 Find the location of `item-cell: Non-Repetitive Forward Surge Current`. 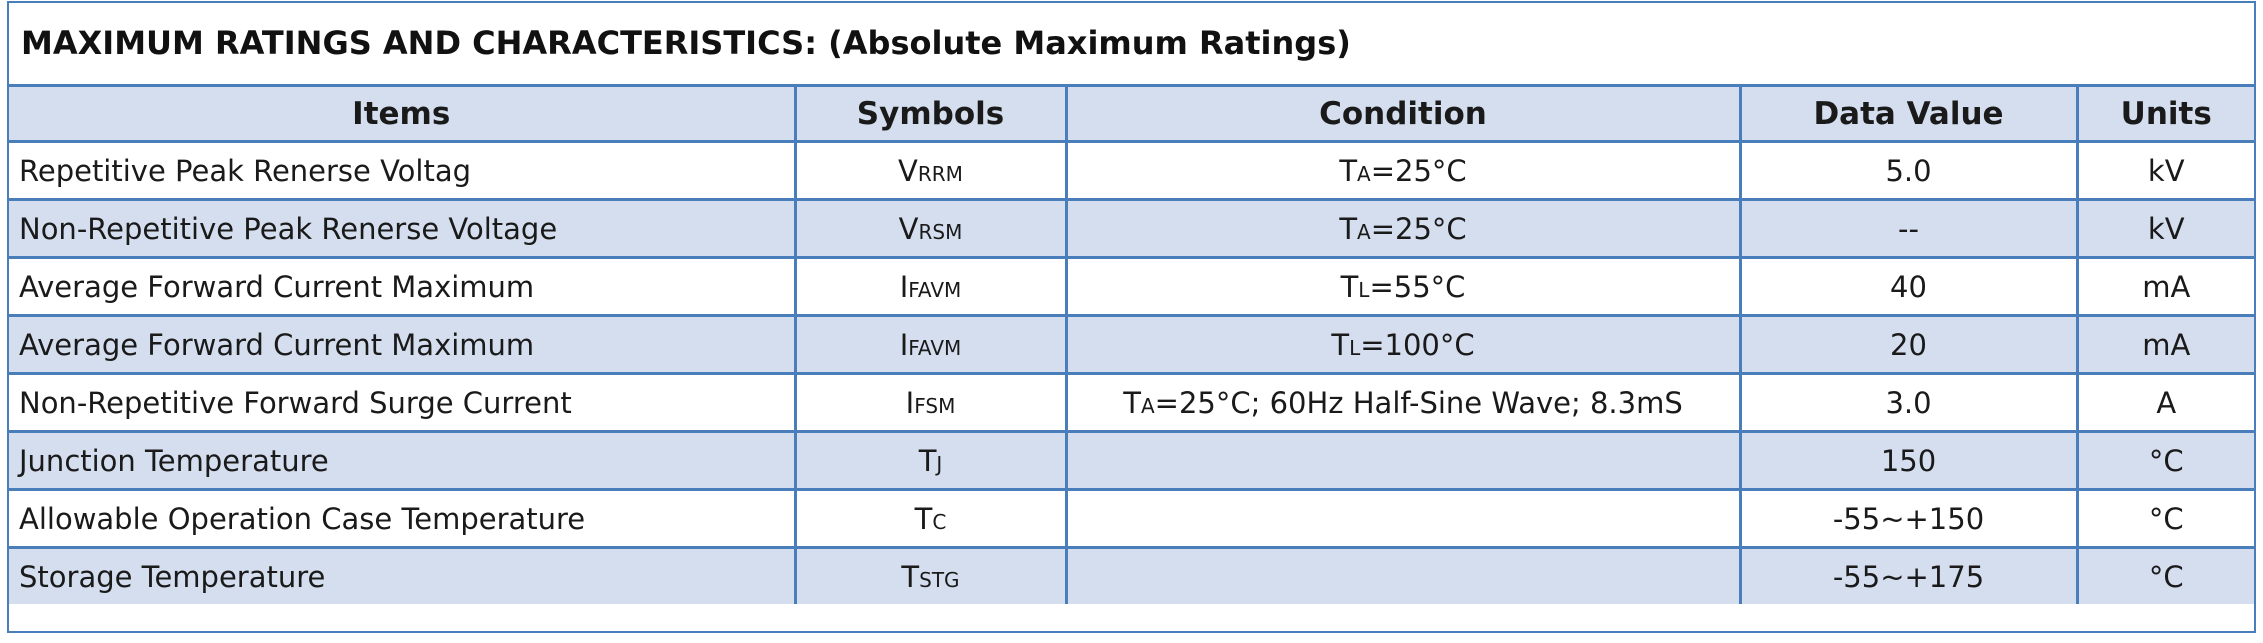

item-cell: Non-Repetitive Forward Surge Current is located at coordinates (403, 402).